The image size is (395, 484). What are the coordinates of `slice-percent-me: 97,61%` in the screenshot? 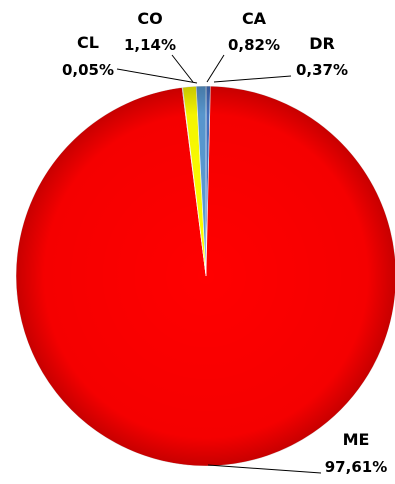 It's located at (356, 467).